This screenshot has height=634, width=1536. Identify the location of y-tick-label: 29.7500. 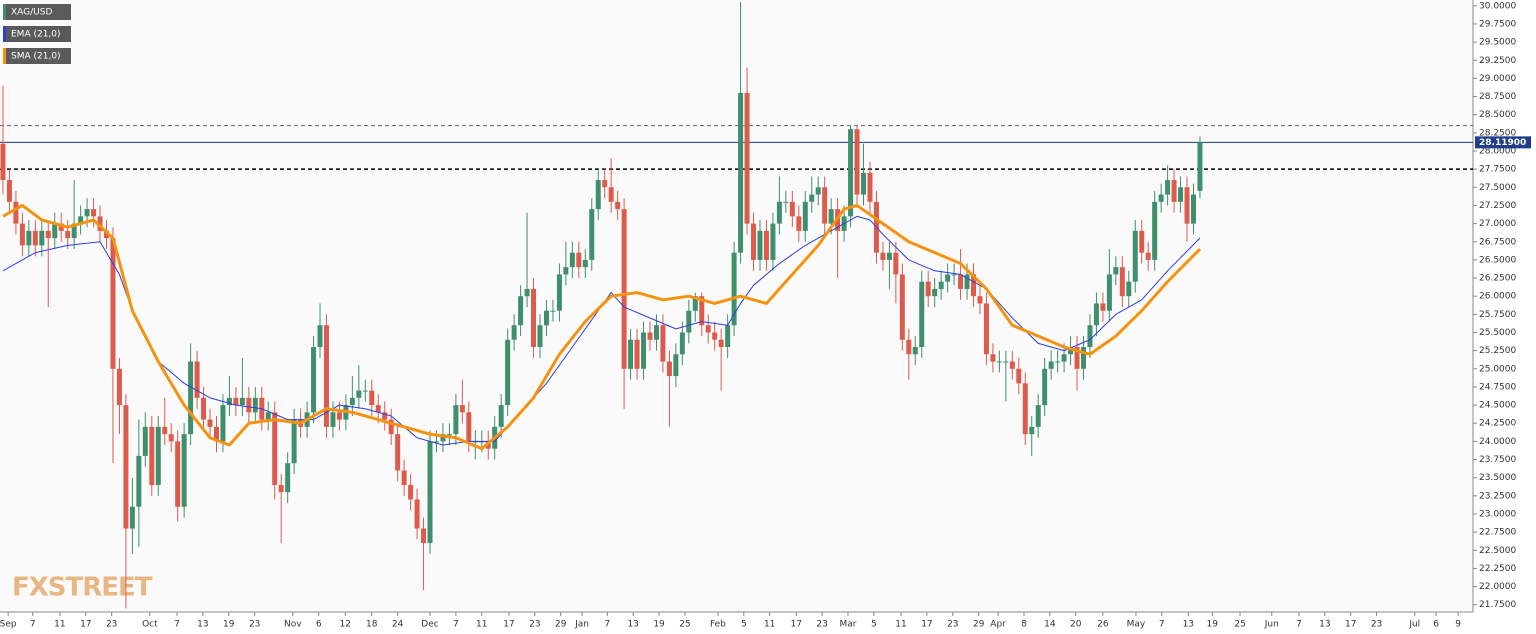
(1497, 24).